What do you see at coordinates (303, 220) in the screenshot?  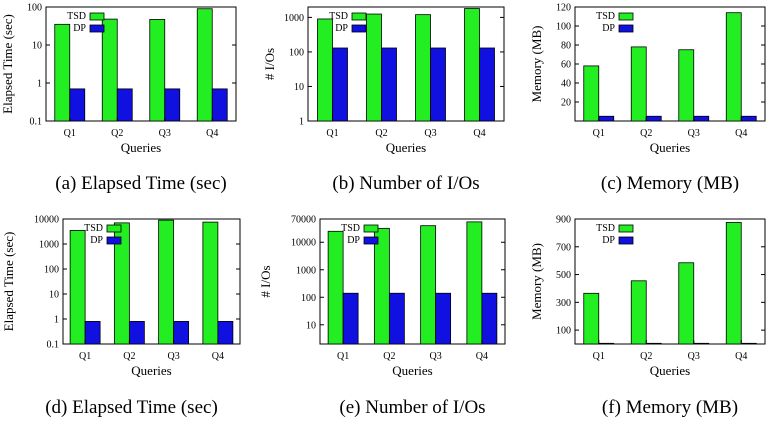 I see `y-tick-label: 70000` at bounding box center [303, 220].